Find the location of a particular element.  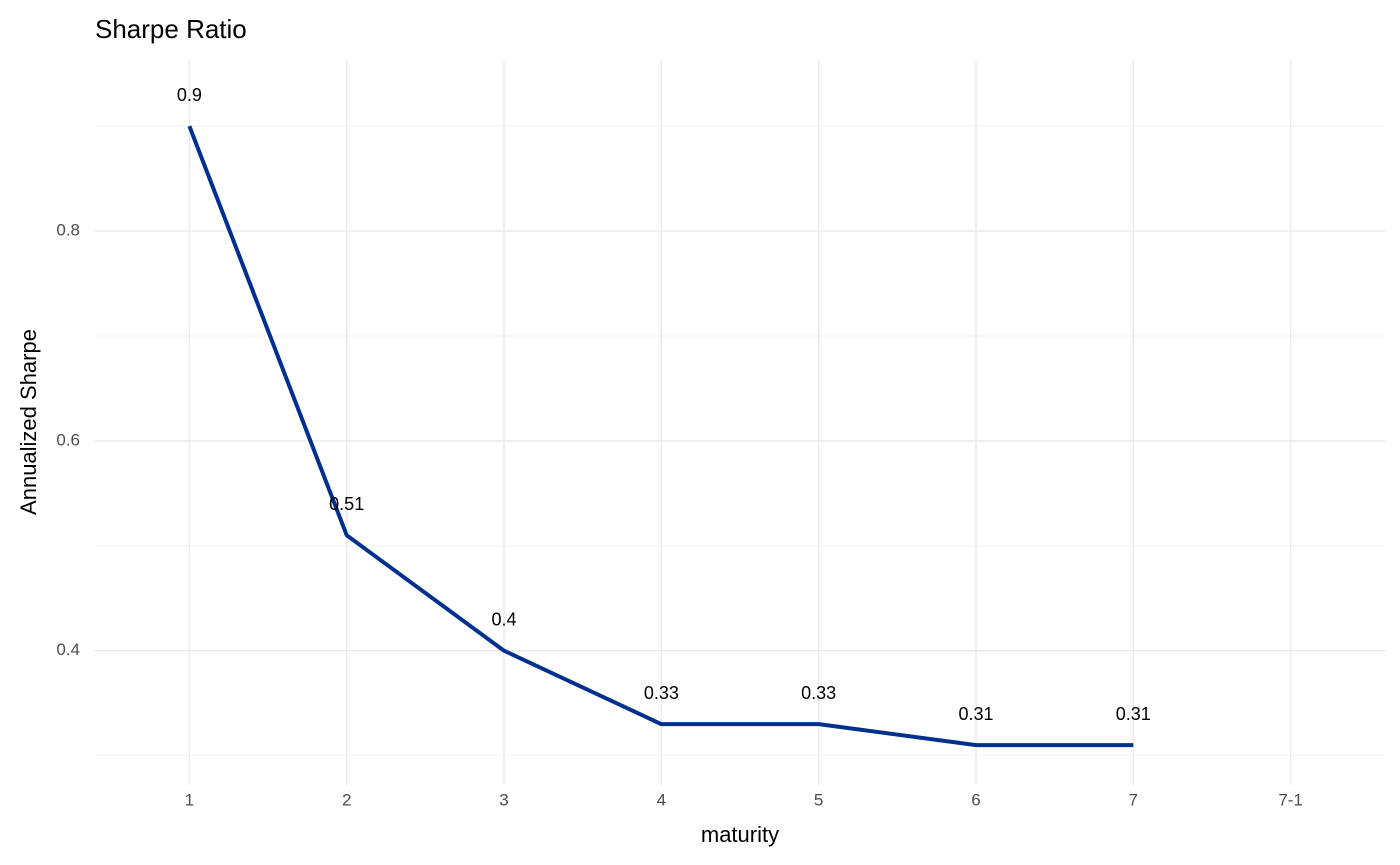

data-label: 0.4 is located at coordinates (504, 619).